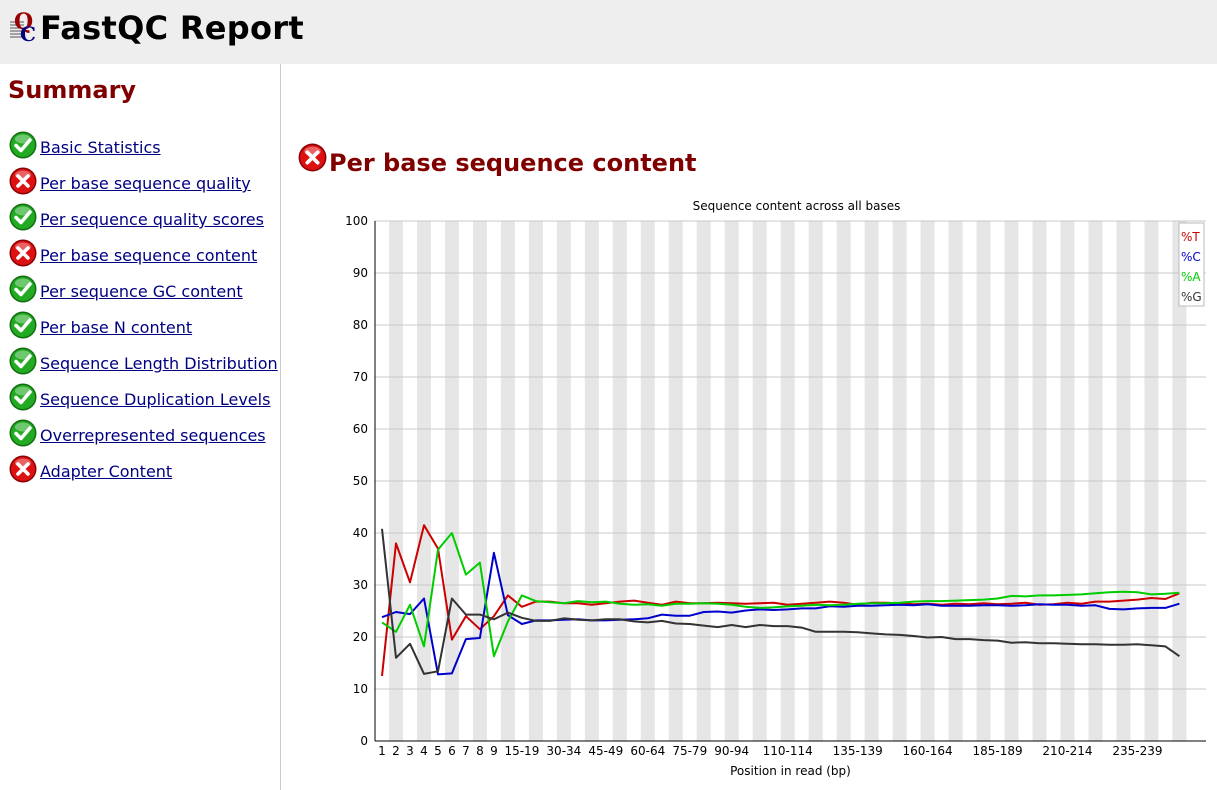 The width and height of the screenshot is (1217, 790). What do you see at coordinates (152, 219) in the screenshot?
I see `sidebar-link: Per sequence quality scores` at bounding box center [152, 219].